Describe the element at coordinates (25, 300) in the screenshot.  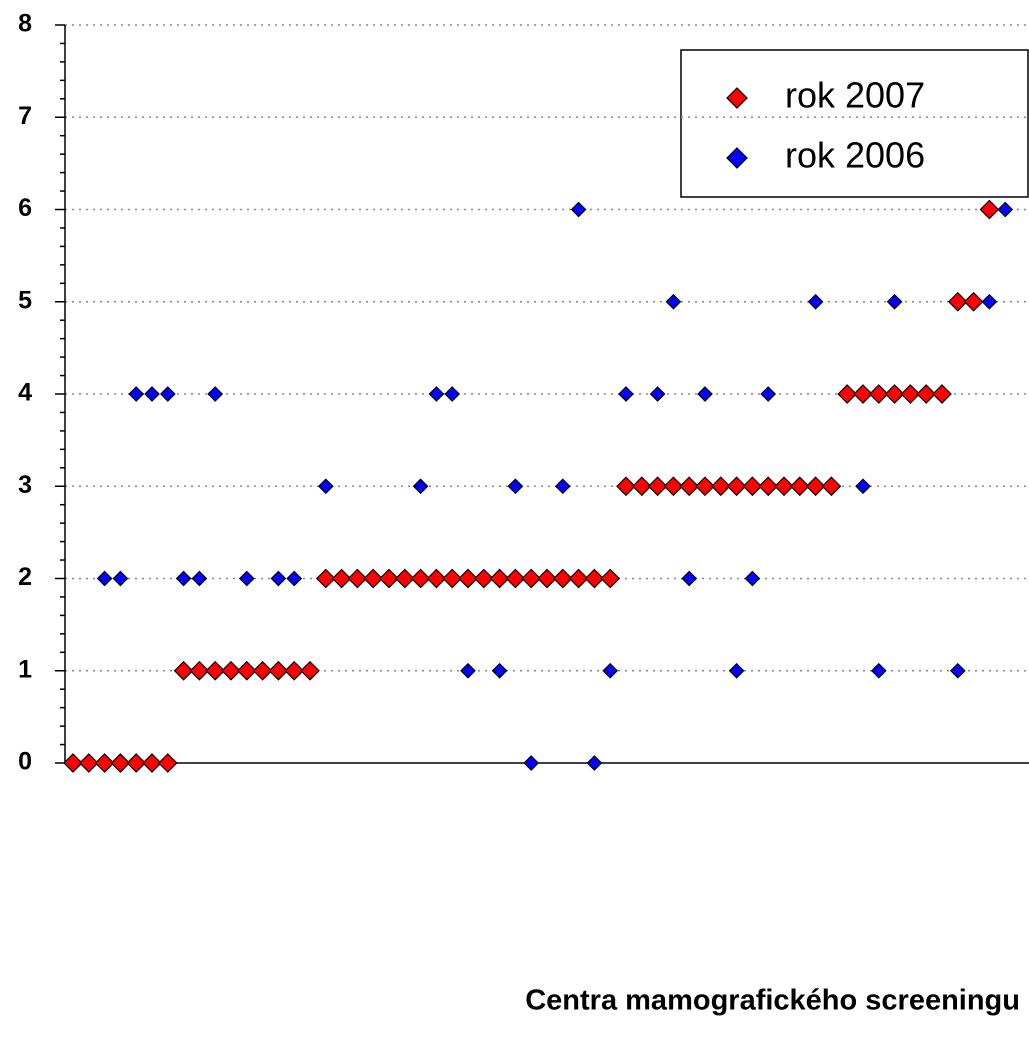
I see `y-tick-label: 5` at that location.